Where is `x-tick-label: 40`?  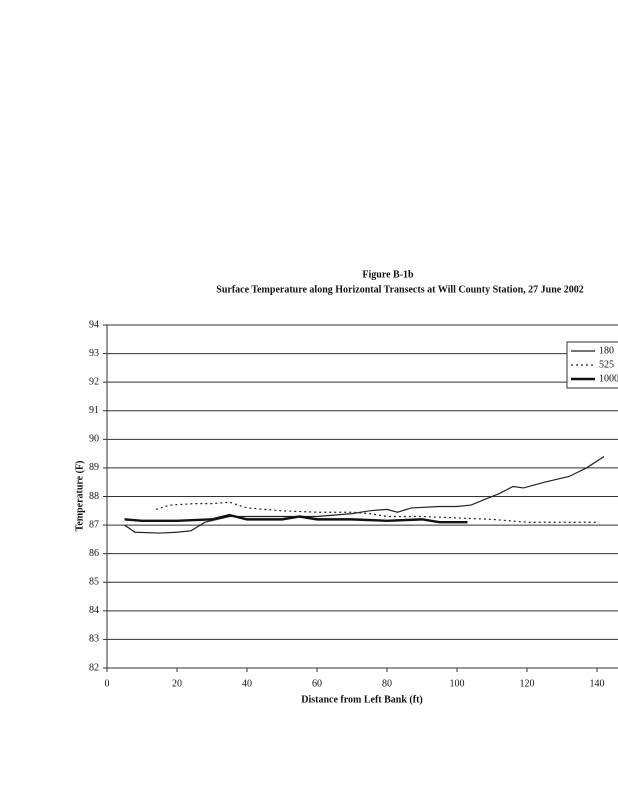 x-tick-label: 40 is located at coordinates (247, 683).